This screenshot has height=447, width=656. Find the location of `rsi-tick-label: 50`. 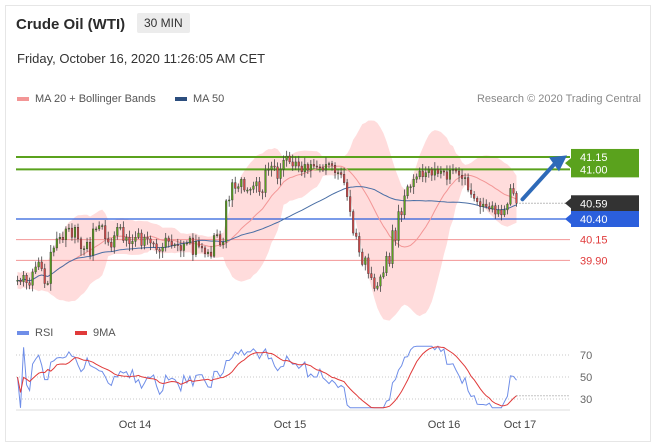

rsi-tick-label: 50 is located at coordinates (586, 378).